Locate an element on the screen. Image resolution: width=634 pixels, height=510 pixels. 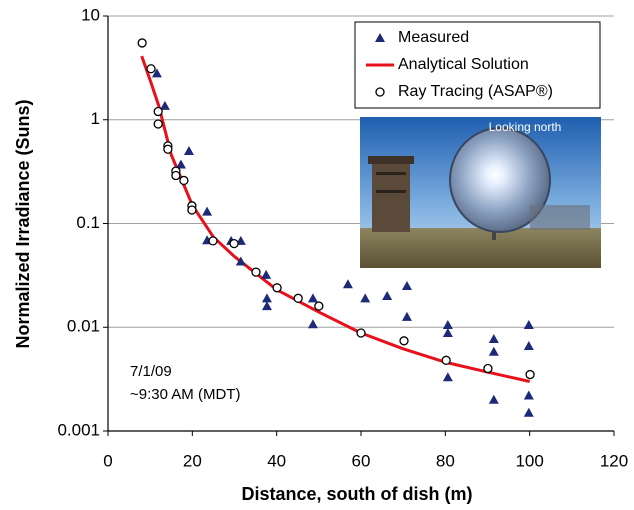
x-tick-label: 120 is located at coordinates (614, 460).